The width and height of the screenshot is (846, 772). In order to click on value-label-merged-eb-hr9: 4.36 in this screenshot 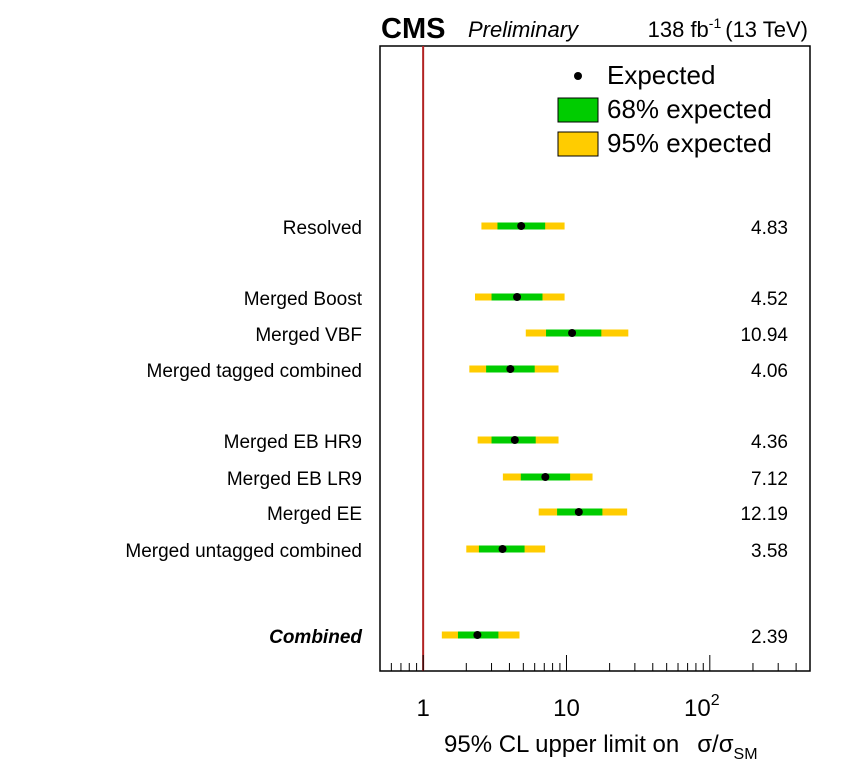, I will do `click(769, 442)`.